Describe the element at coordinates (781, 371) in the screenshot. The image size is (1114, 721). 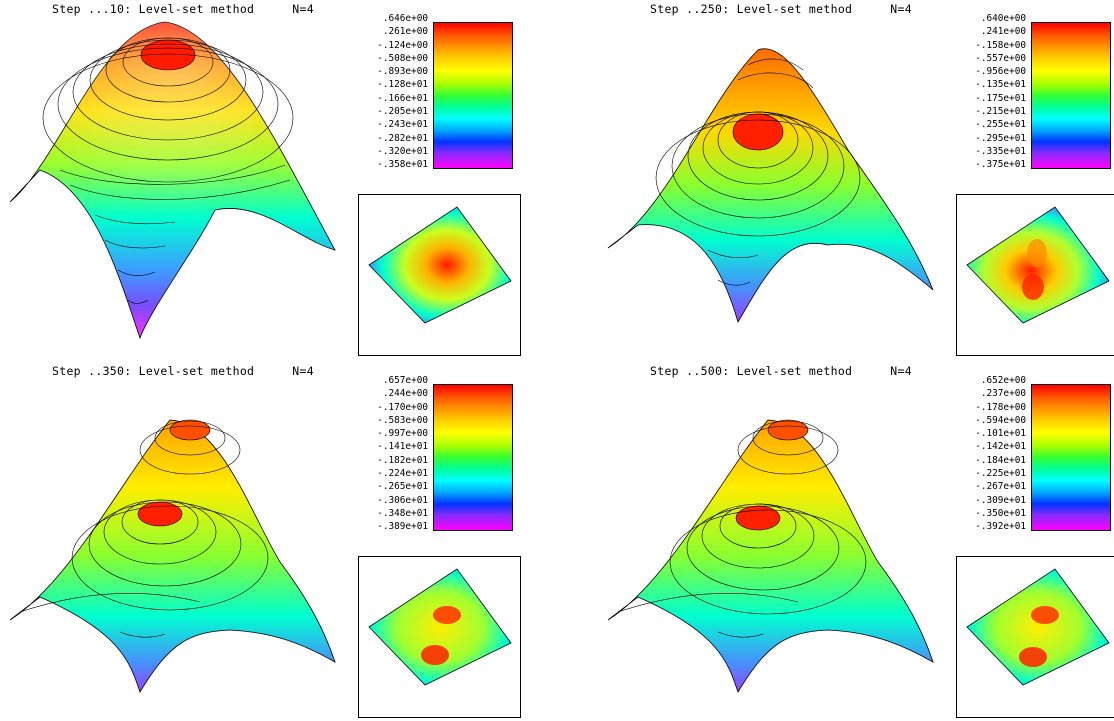
I see `panel-title: Step ..500: Level-set method N=4` at that location.